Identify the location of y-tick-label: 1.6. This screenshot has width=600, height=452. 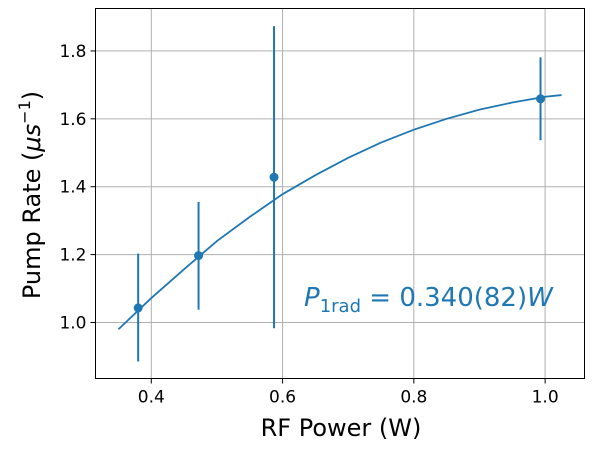
(72, 120).